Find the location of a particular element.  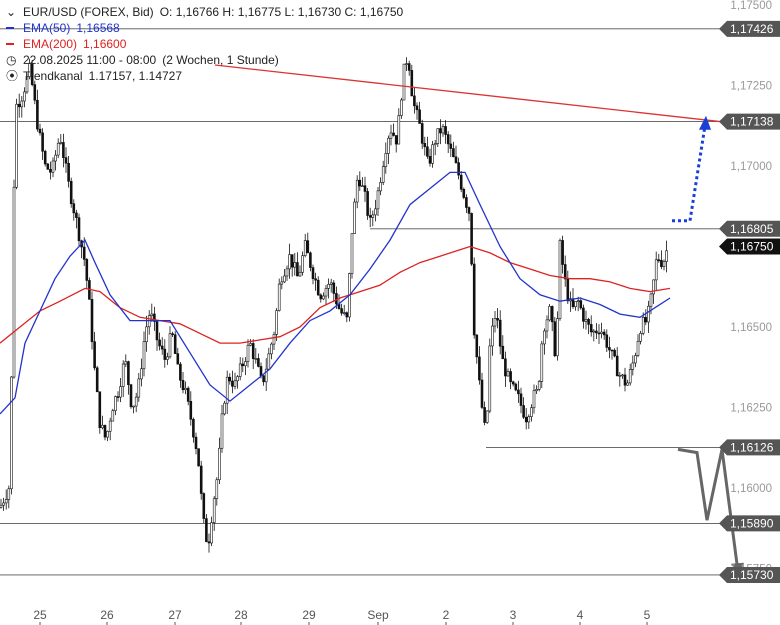

up-arrow-icon is located at coordinates (705, 122).